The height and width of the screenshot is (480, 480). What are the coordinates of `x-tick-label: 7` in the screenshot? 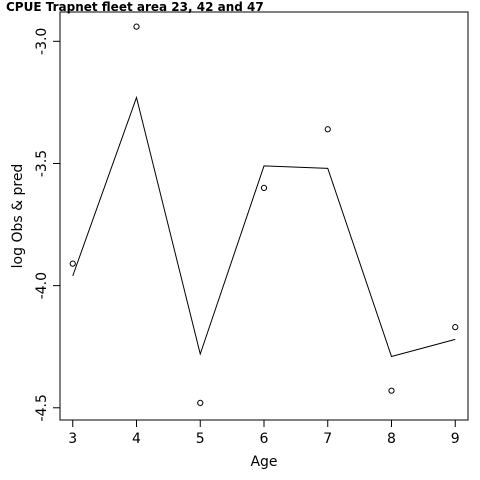 It's located at (327, 439).